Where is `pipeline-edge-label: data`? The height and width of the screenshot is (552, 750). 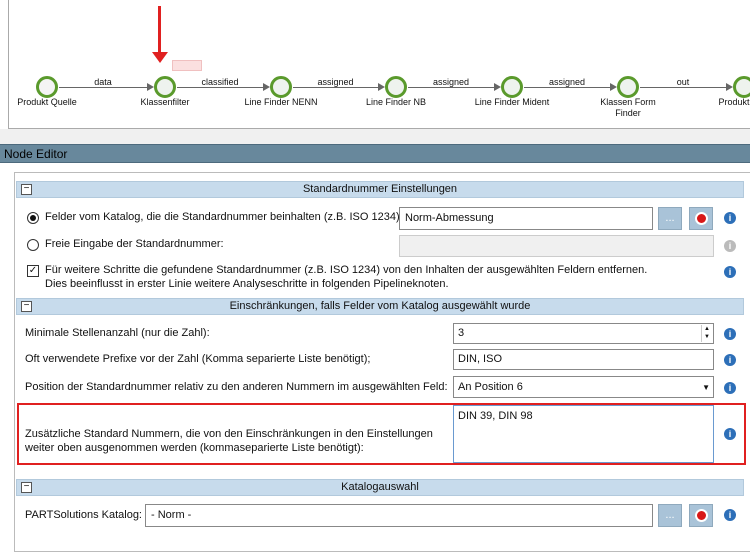
pipeline-edge-label: data is located at coordinates (103, 82).